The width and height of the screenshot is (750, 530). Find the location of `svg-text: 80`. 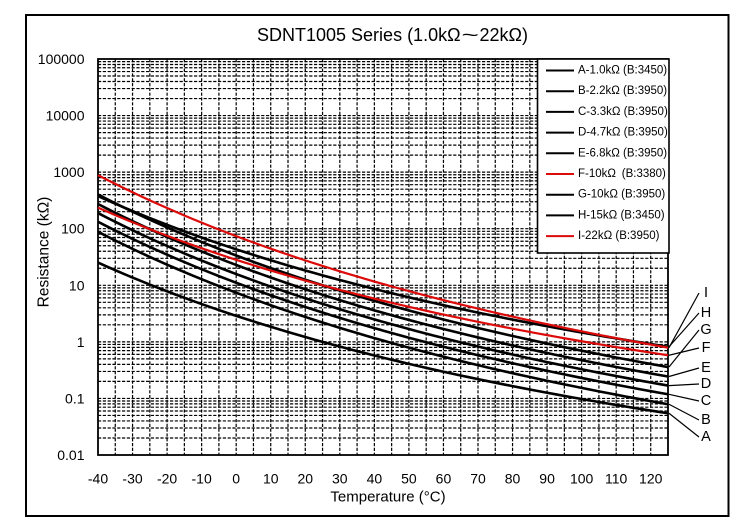

svg-text: 80 is located at coordinates (513, 479).